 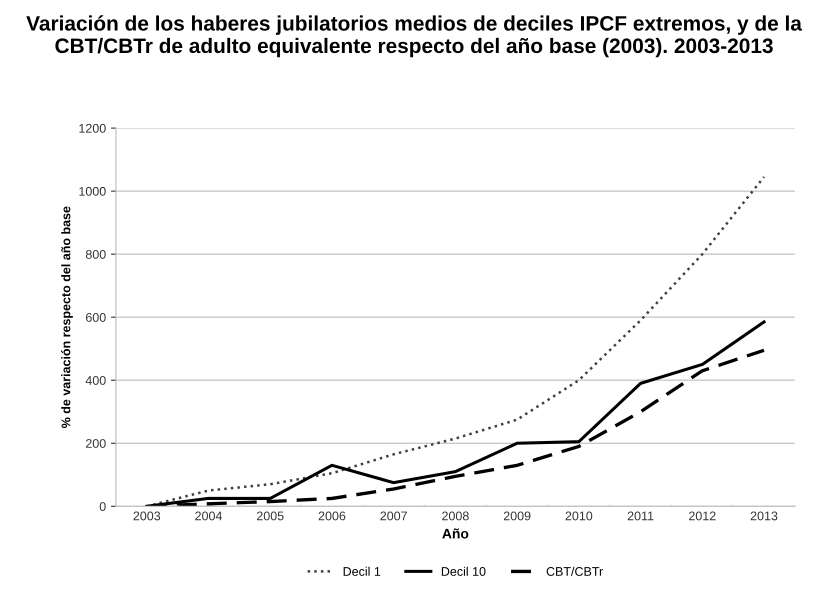 I want to click on y-tick-label: 1000, so click(x=92, y=191).